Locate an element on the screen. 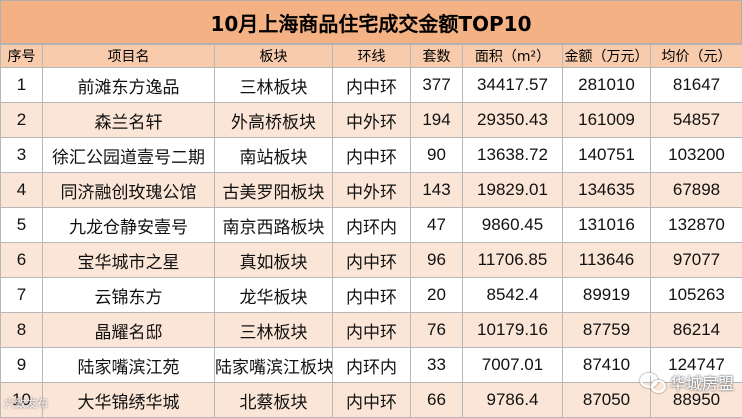 Image resolution: width=742 pixels, height=418 pixels. cell-area: 11706.85 is located at coordinates (513, 260).